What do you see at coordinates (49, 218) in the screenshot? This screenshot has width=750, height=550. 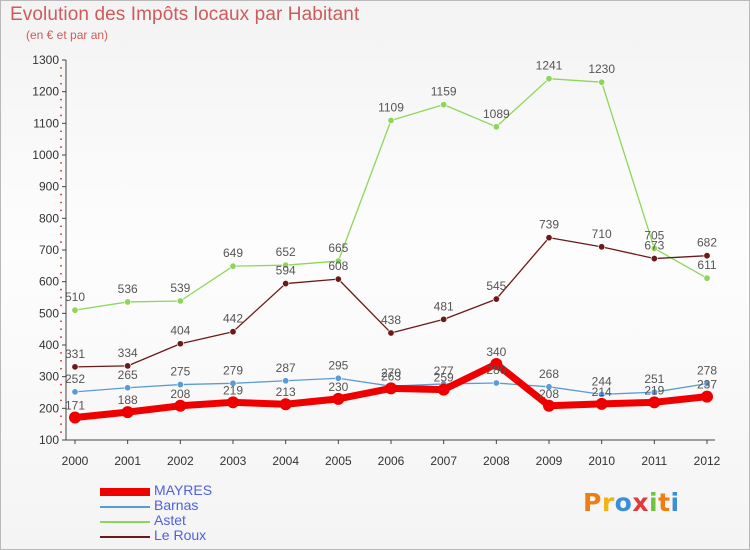 I see `y-tick-label: 800` at bounding box center [49, 218].